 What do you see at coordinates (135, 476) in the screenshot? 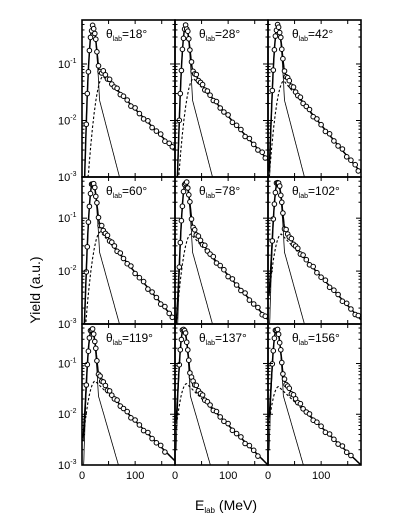
I see `x-tick-label: 100` at bounding box center [135, 476].